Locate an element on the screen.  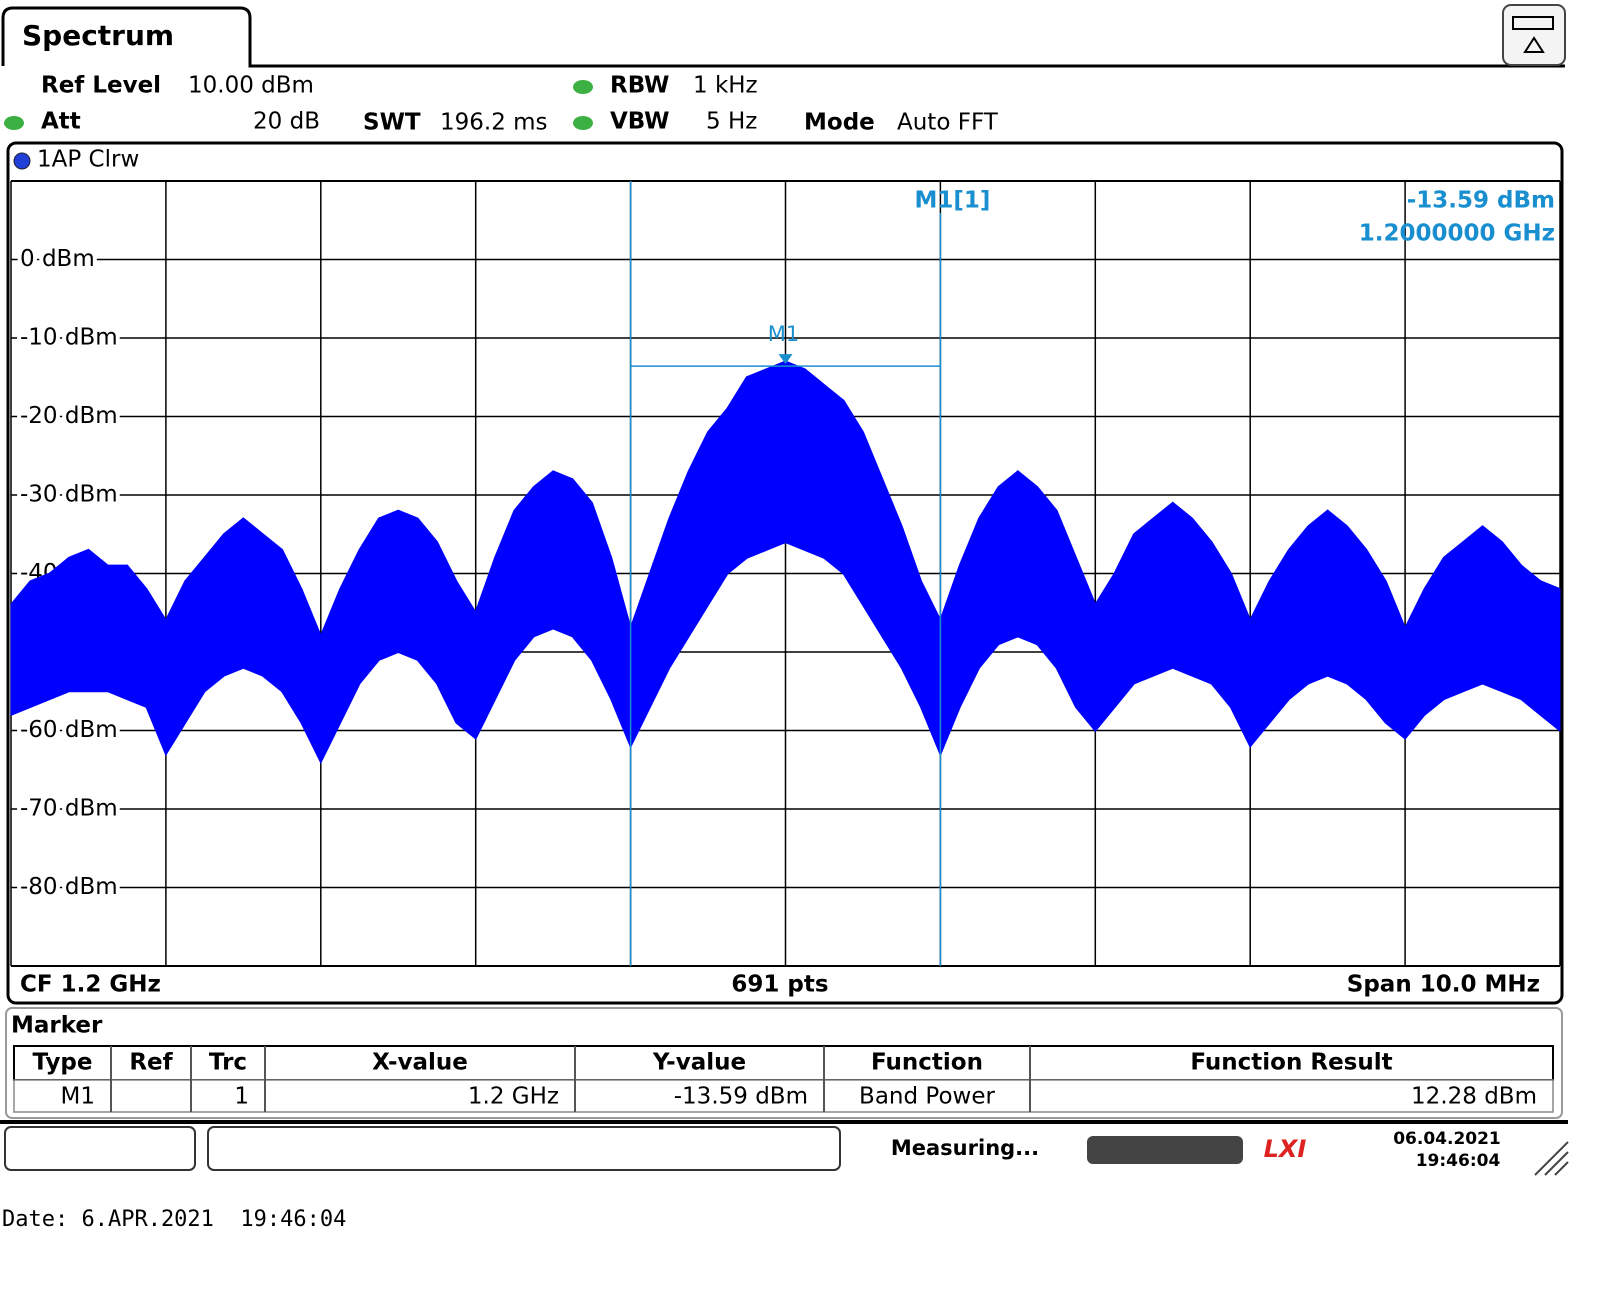
marker-label: M1 is located at coordinates (783, 334).